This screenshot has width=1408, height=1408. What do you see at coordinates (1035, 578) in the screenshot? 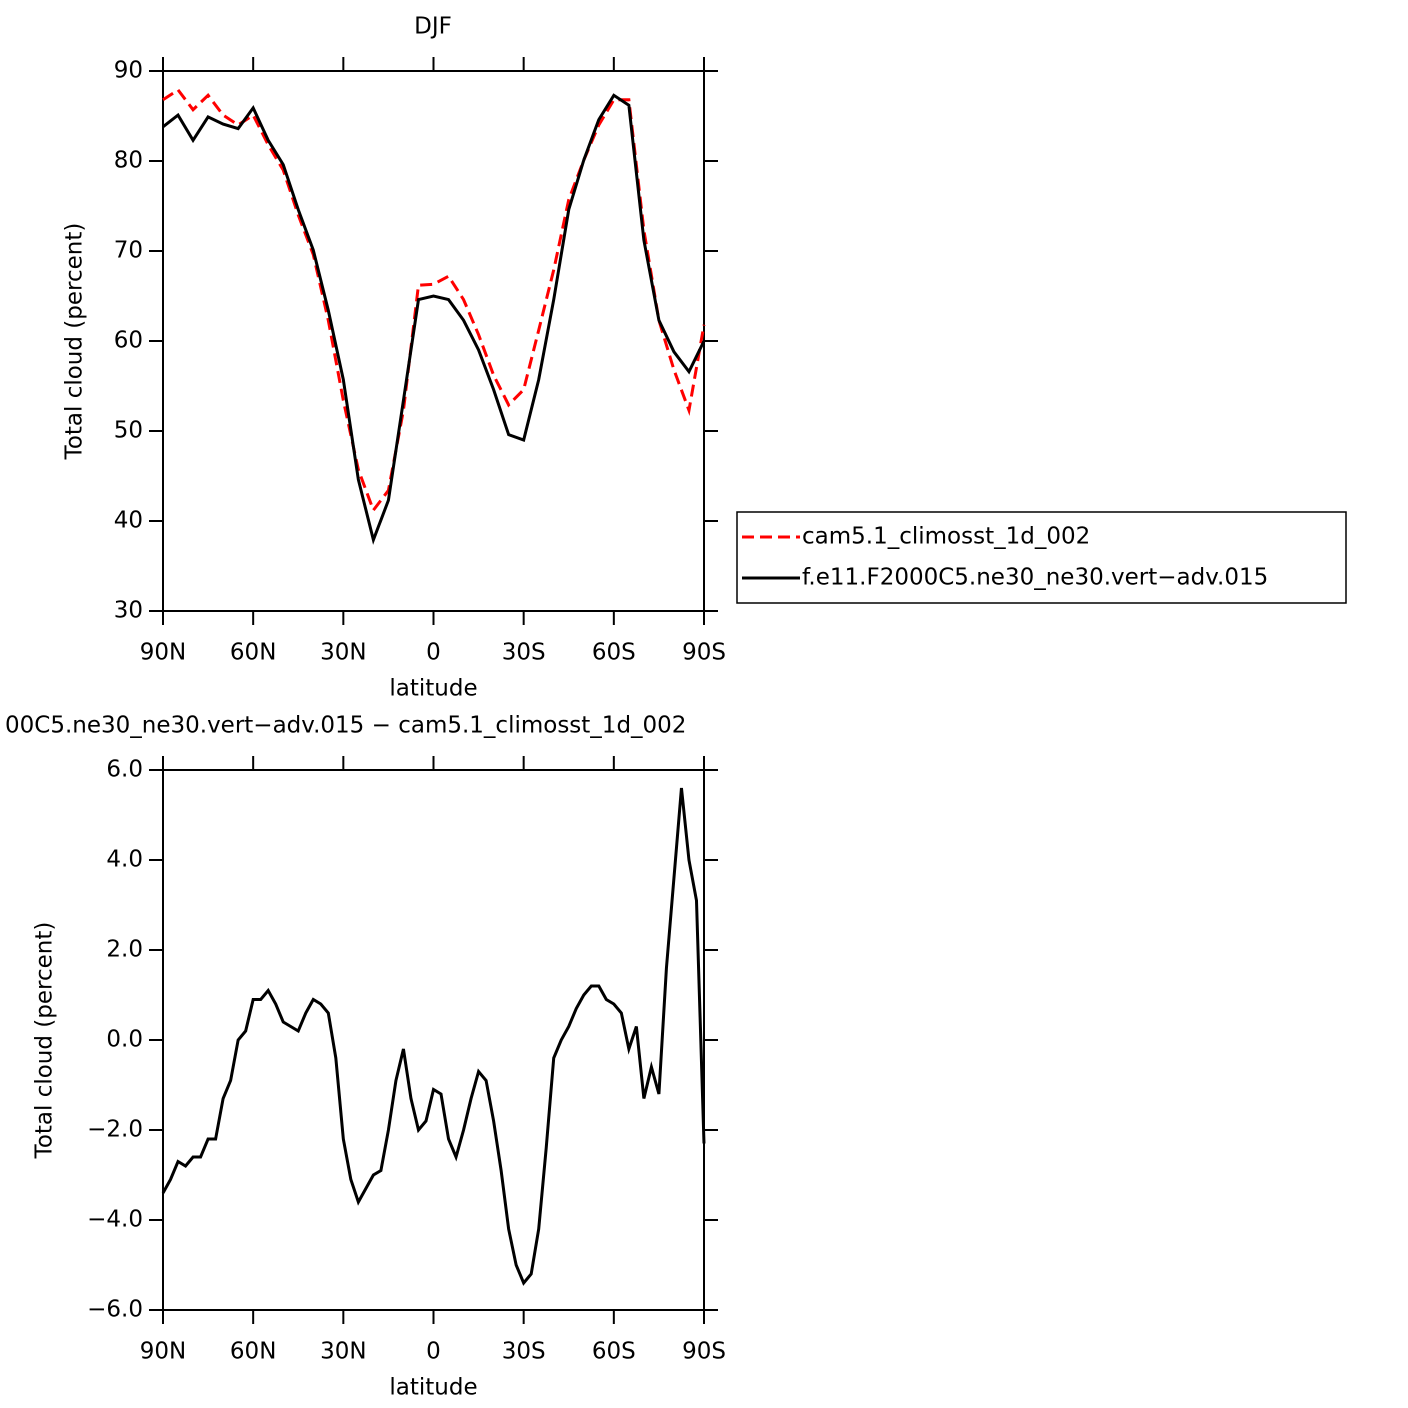
I see `legend-label: f.e11.F2000C5.ne30_ne30.vert−adv.015` at bounding box center [1035, 578].